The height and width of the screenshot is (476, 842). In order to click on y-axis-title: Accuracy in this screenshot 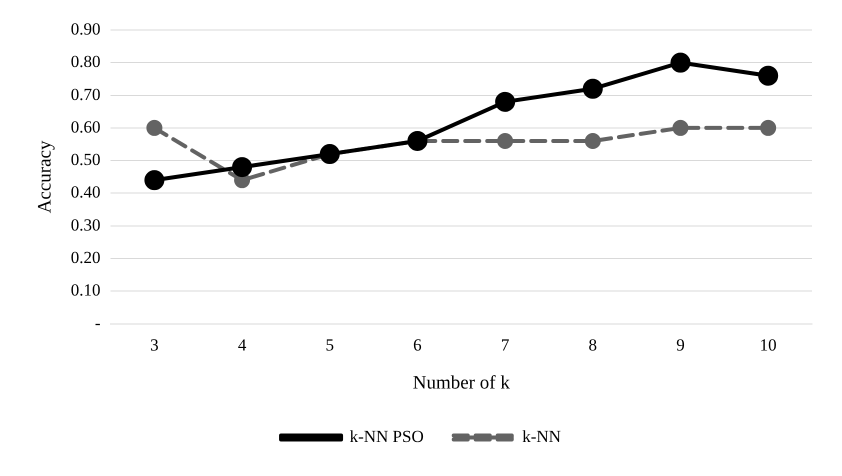, I will do `click(45, 177)`.